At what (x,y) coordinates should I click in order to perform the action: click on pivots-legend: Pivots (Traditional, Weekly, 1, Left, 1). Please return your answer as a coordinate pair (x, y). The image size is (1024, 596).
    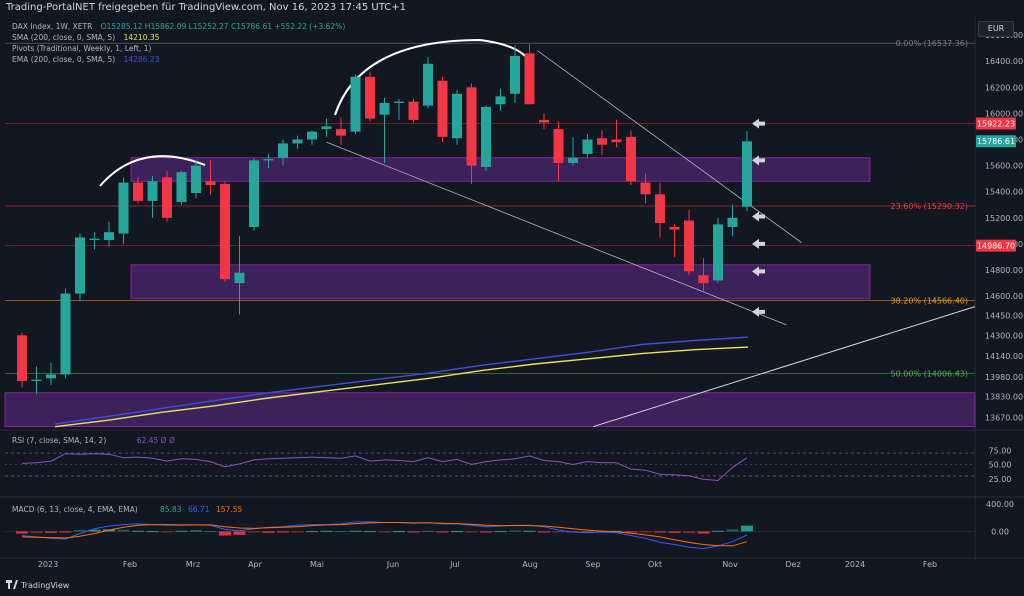
    Looking at the image, I should click on (81, 48).